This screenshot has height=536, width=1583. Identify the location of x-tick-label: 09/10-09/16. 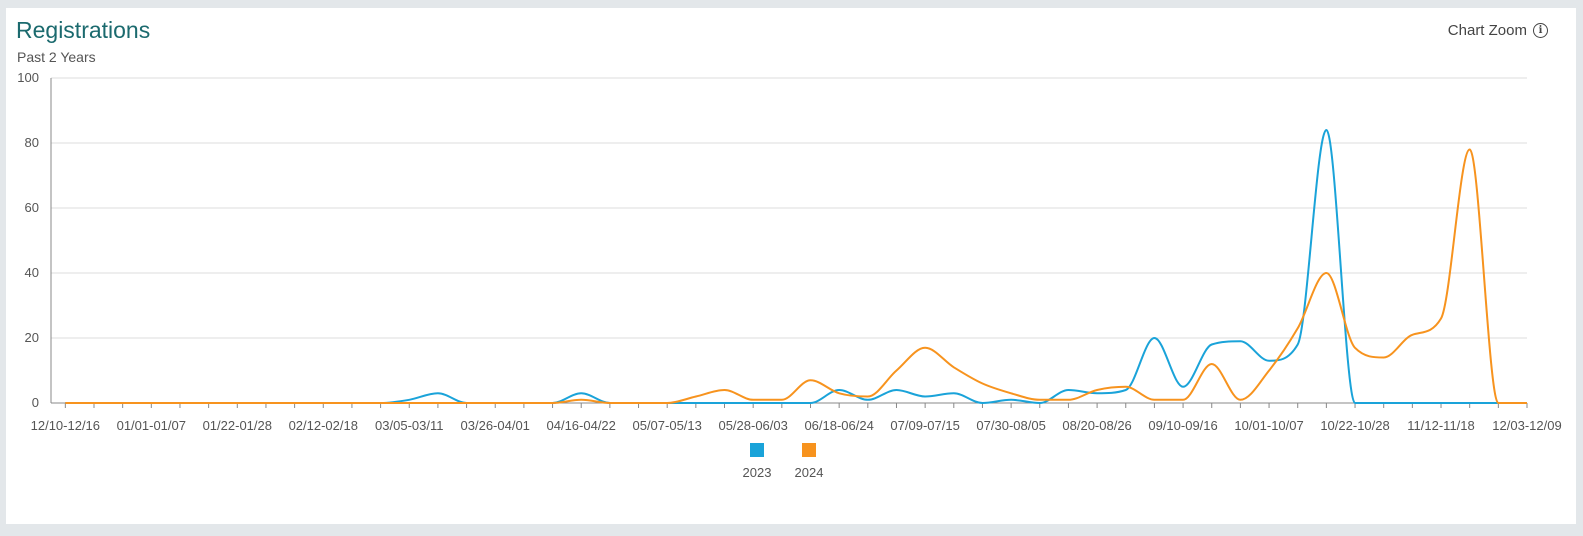
(1182, 425).